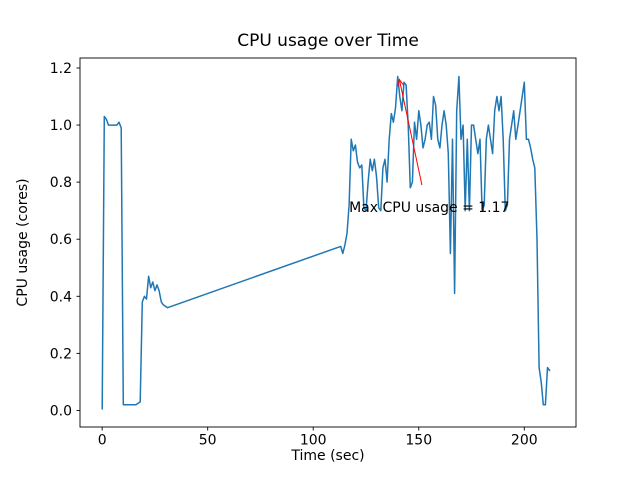  I want to click on chart-title: CPU usage over Time, so click(328, 41).